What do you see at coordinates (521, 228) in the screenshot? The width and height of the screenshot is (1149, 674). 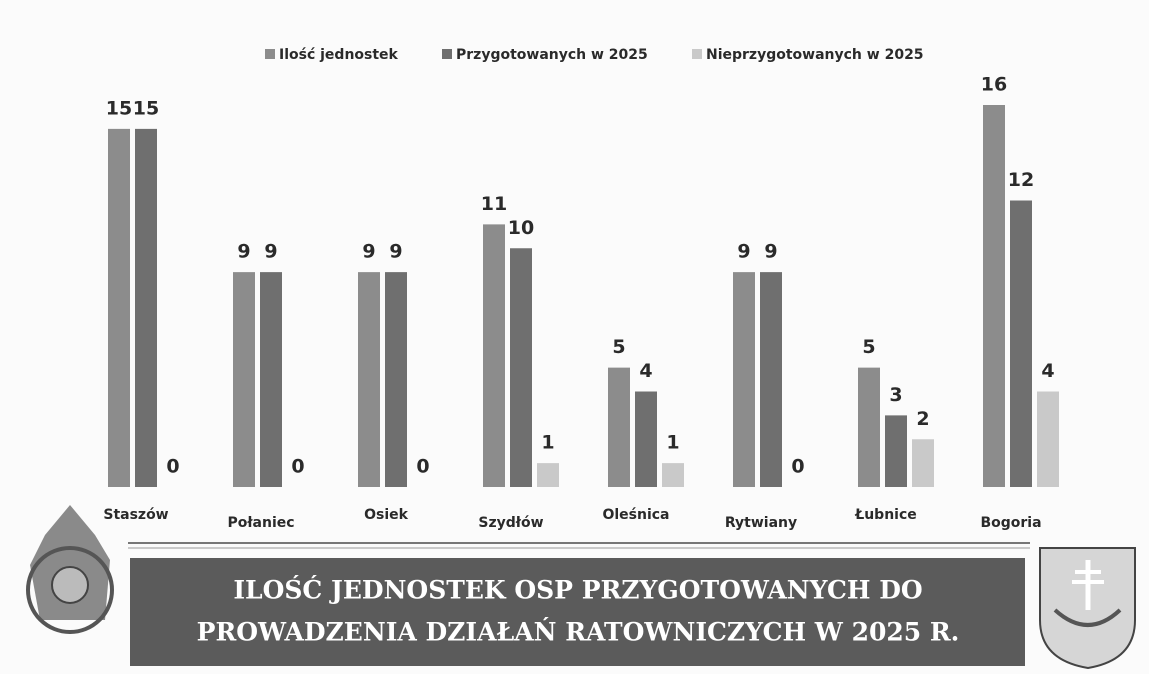 I see `data-label: 10` at bounding box center [521, 228].